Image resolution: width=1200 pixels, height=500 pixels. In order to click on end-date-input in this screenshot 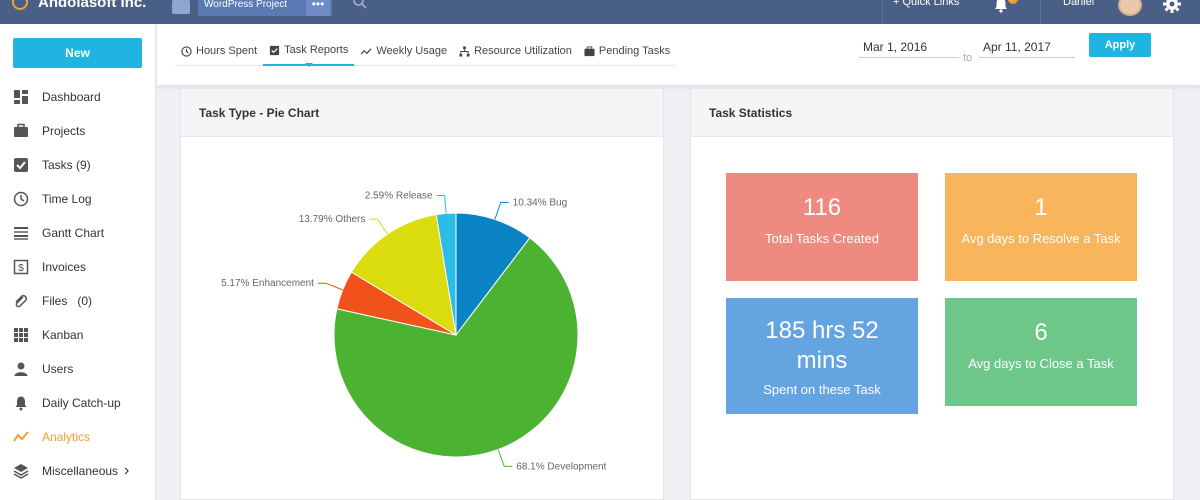, I will do `click(1027, 47)`.